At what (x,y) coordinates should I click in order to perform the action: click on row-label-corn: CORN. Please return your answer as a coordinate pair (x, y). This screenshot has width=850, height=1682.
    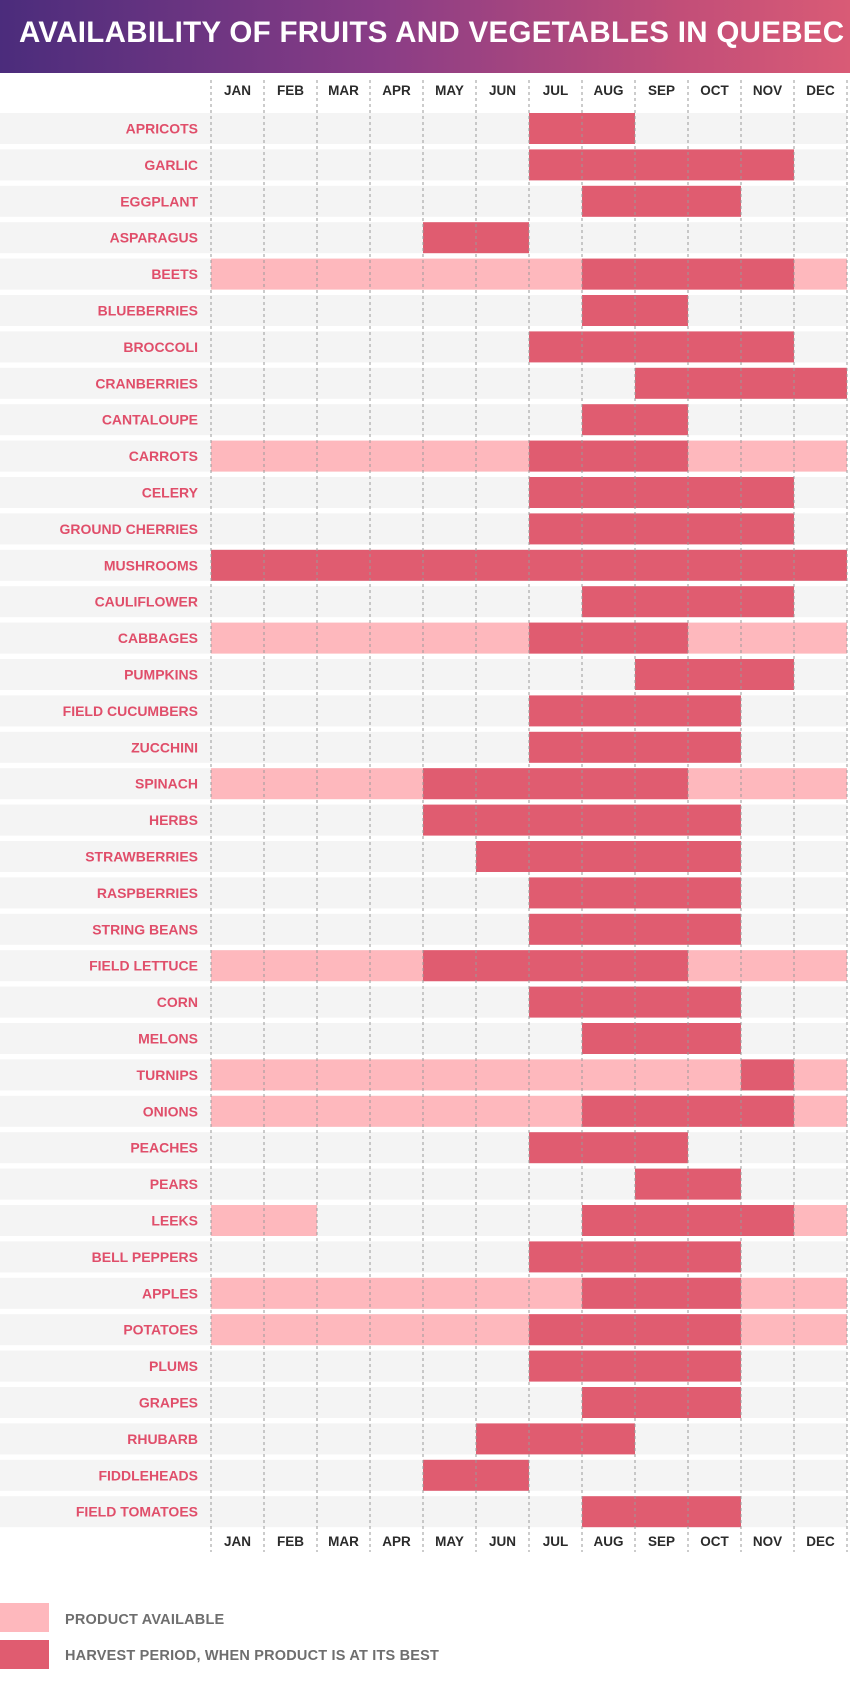
    Looking at the image, I should click on (177, 1002).